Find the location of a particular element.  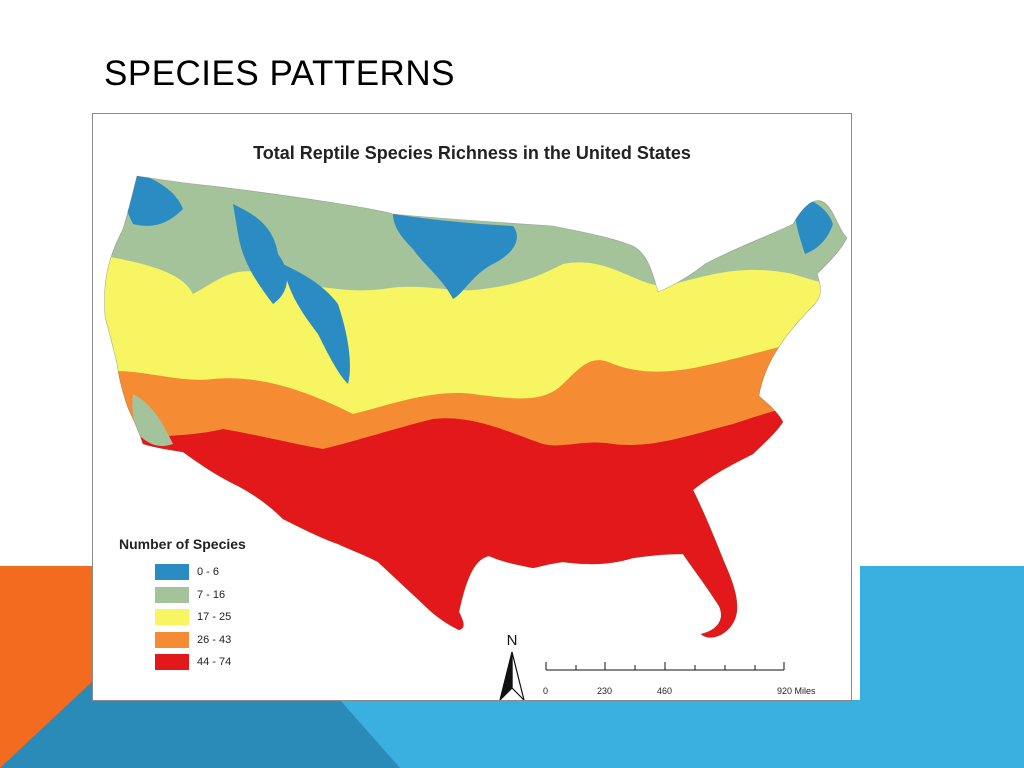

legend-title: Number of Species is located at coordinates (182, 544).